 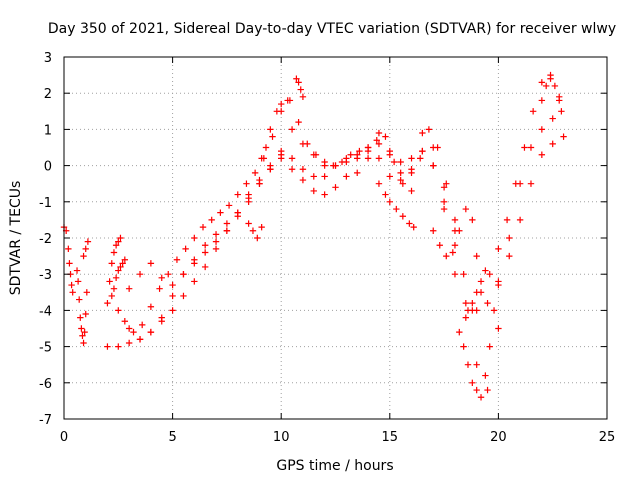 What do you see at coordinates (281, 437) in the screenshot?
I see `x-tick-label: 10` at bounding box center [281, 437].